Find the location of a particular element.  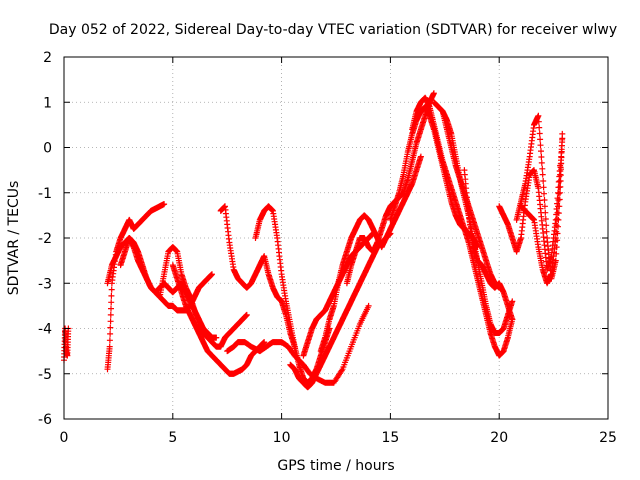

y-tick-label: -6 is located at coordinates (45, 420).